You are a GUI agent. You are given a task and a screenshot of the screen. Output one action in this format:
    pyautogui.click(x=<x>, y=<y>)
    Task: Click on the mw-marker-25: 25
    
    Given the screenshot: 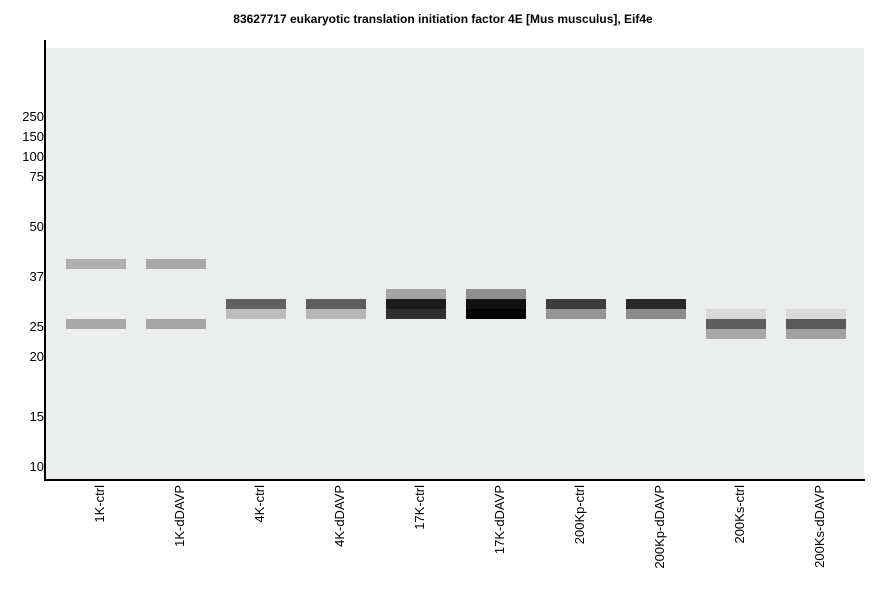 What is the action you would take?
    pyautogui.click(x=36, y=326)
    